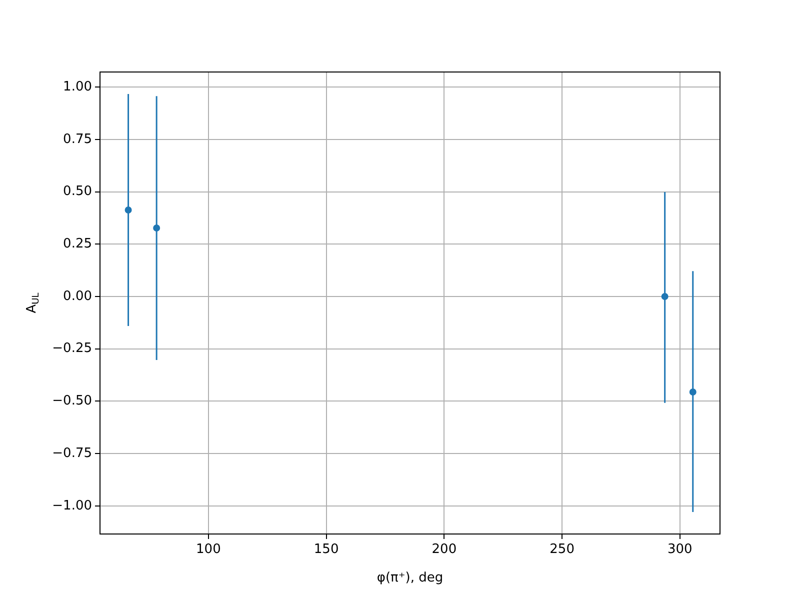 The width and height of the screenshot is (800, 600). What do you see at coordinates (77, 86) in the screenshot?
I see `y-tick-label: 1.00` at bounding box center [77, 86].